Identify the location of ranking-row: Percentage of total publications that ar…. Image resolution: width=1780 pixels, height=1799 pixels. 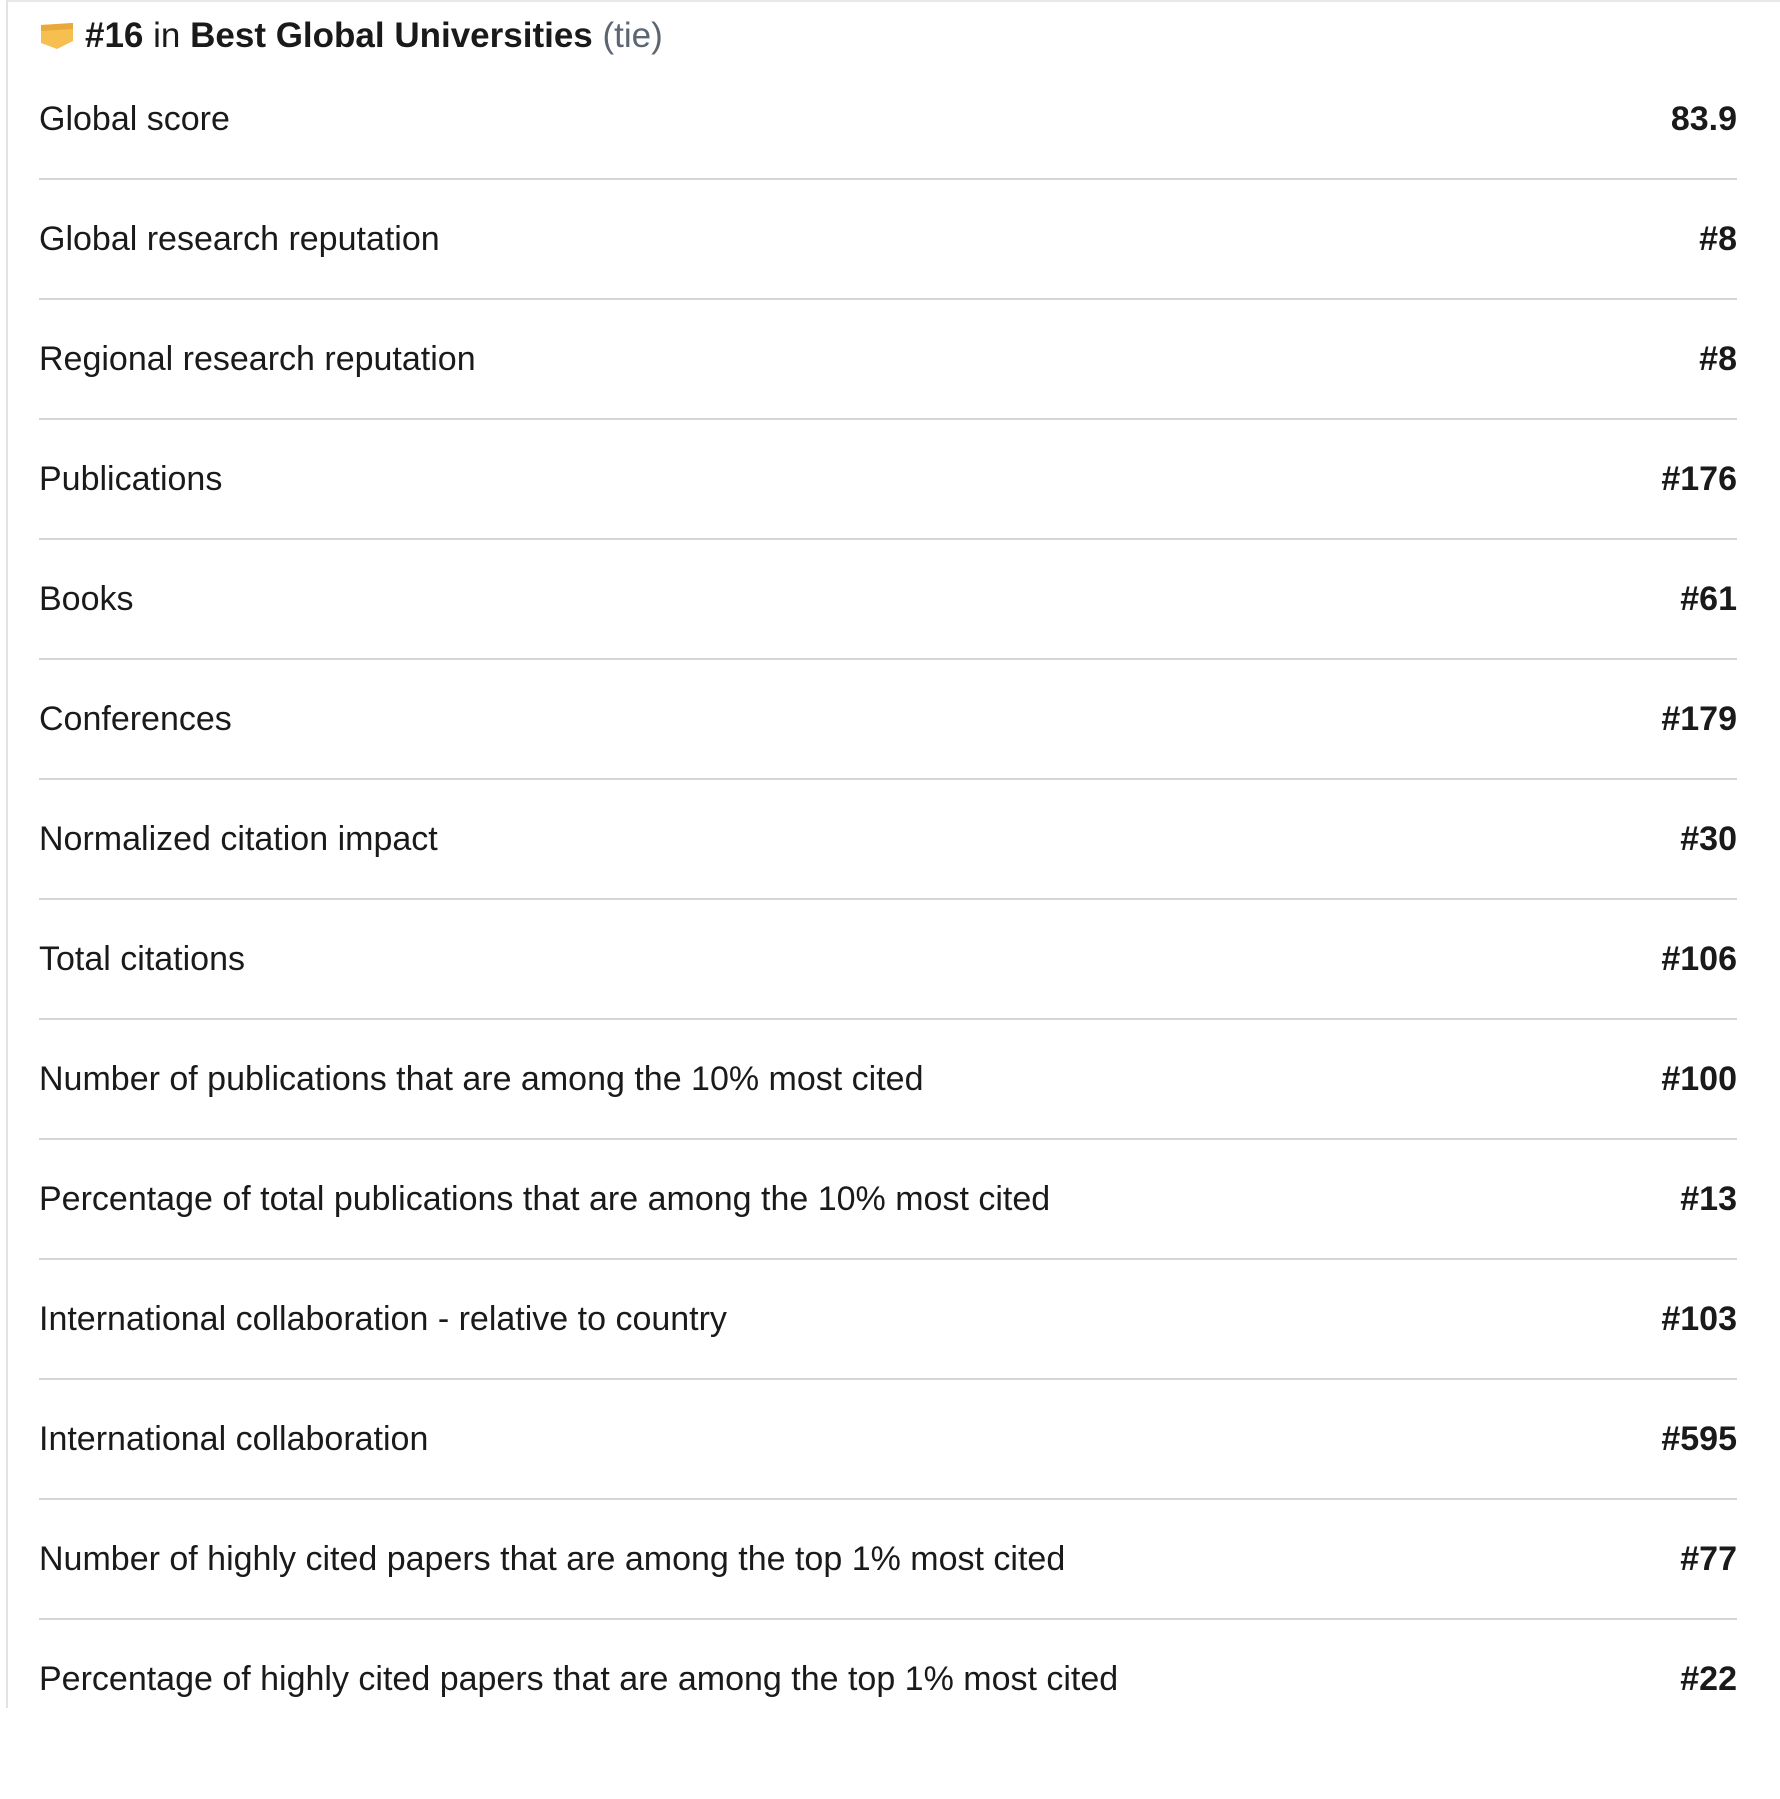
(888, 1250).